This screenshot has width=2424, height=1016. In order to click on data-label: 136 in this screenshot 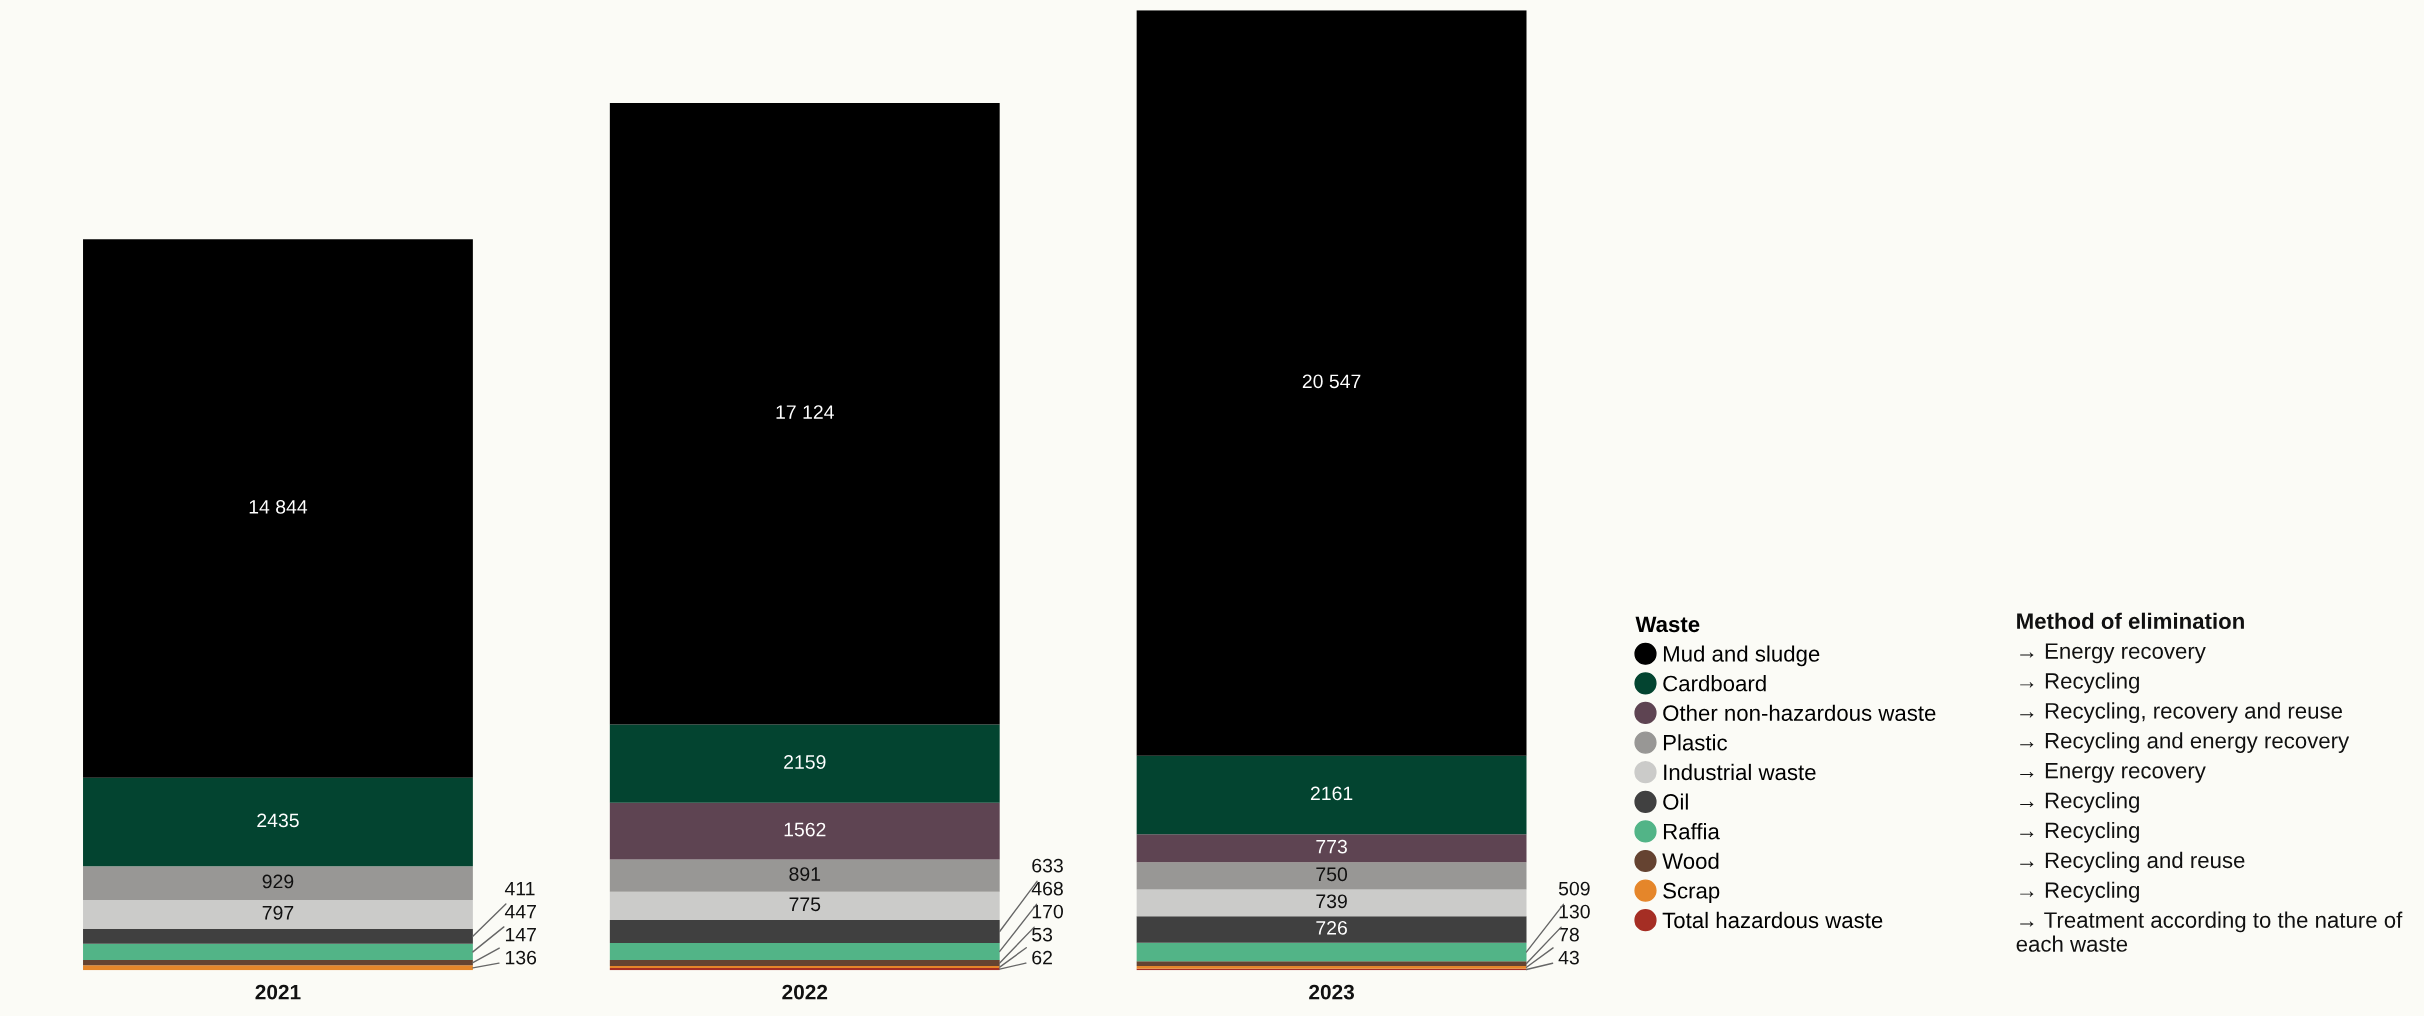, I will do `click(521, 957)`.